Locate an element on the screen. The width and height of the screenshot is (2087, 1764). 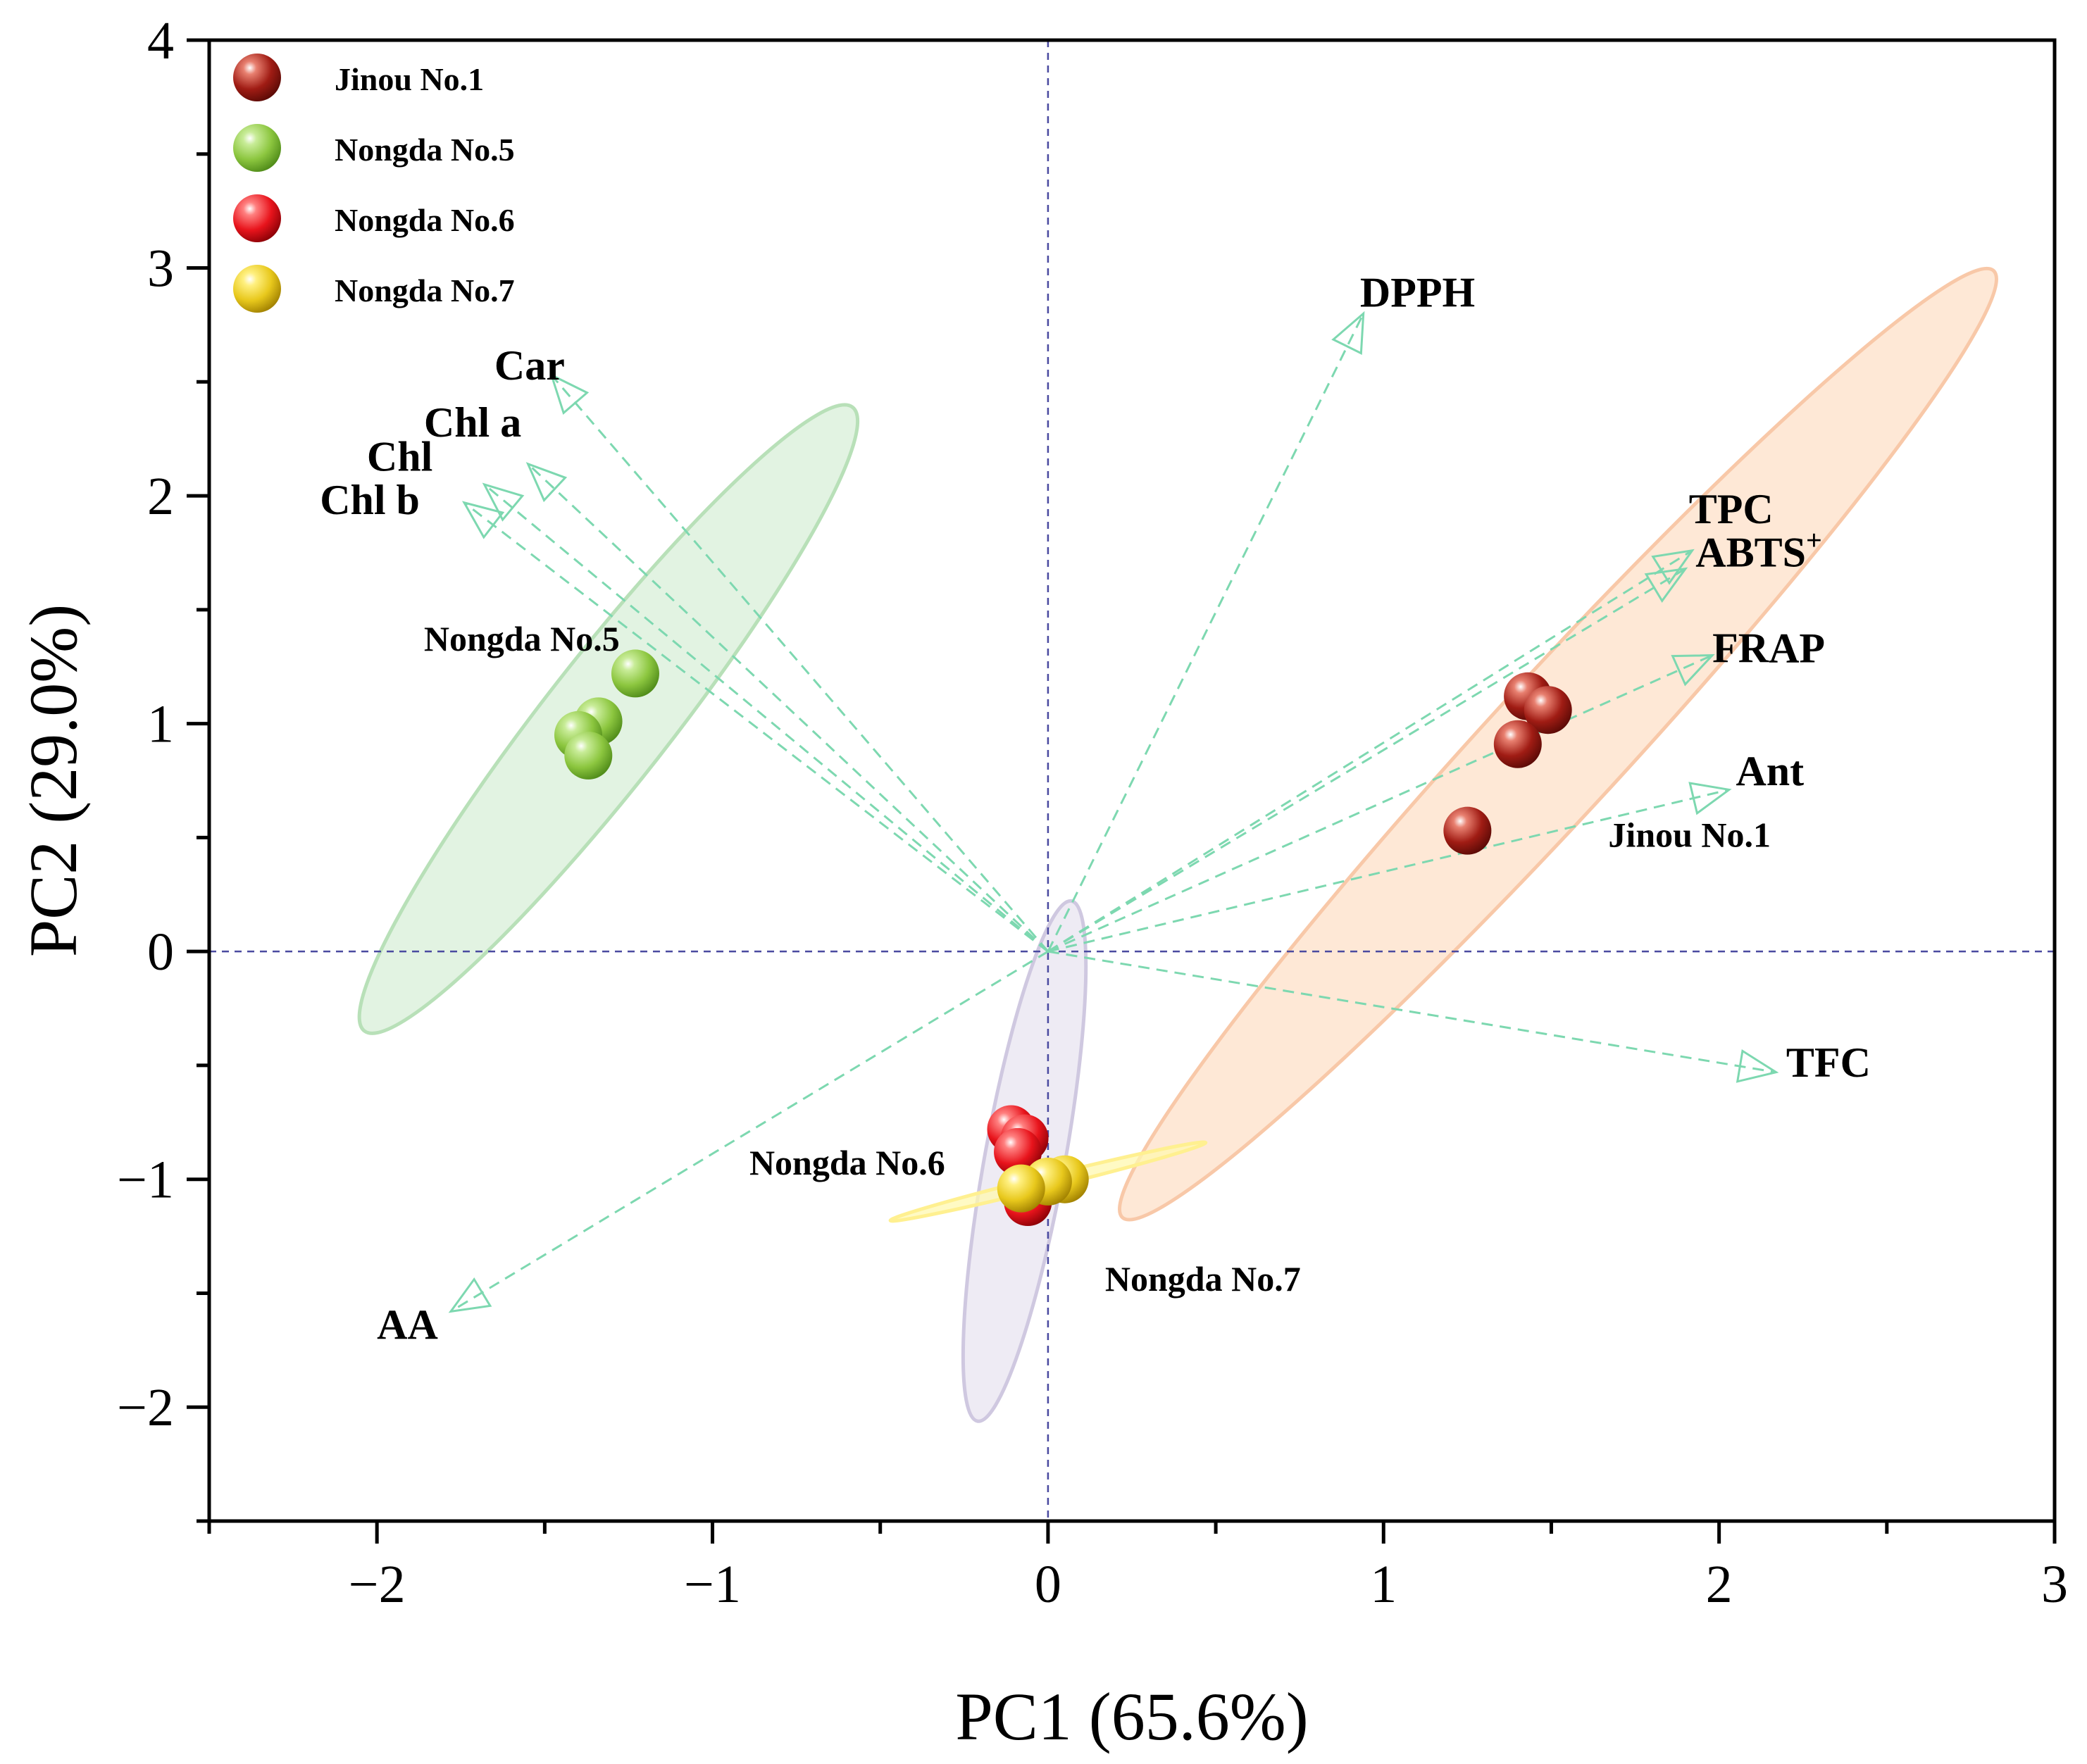
y-tick-label: 3 is located at coordinates (160, 269).